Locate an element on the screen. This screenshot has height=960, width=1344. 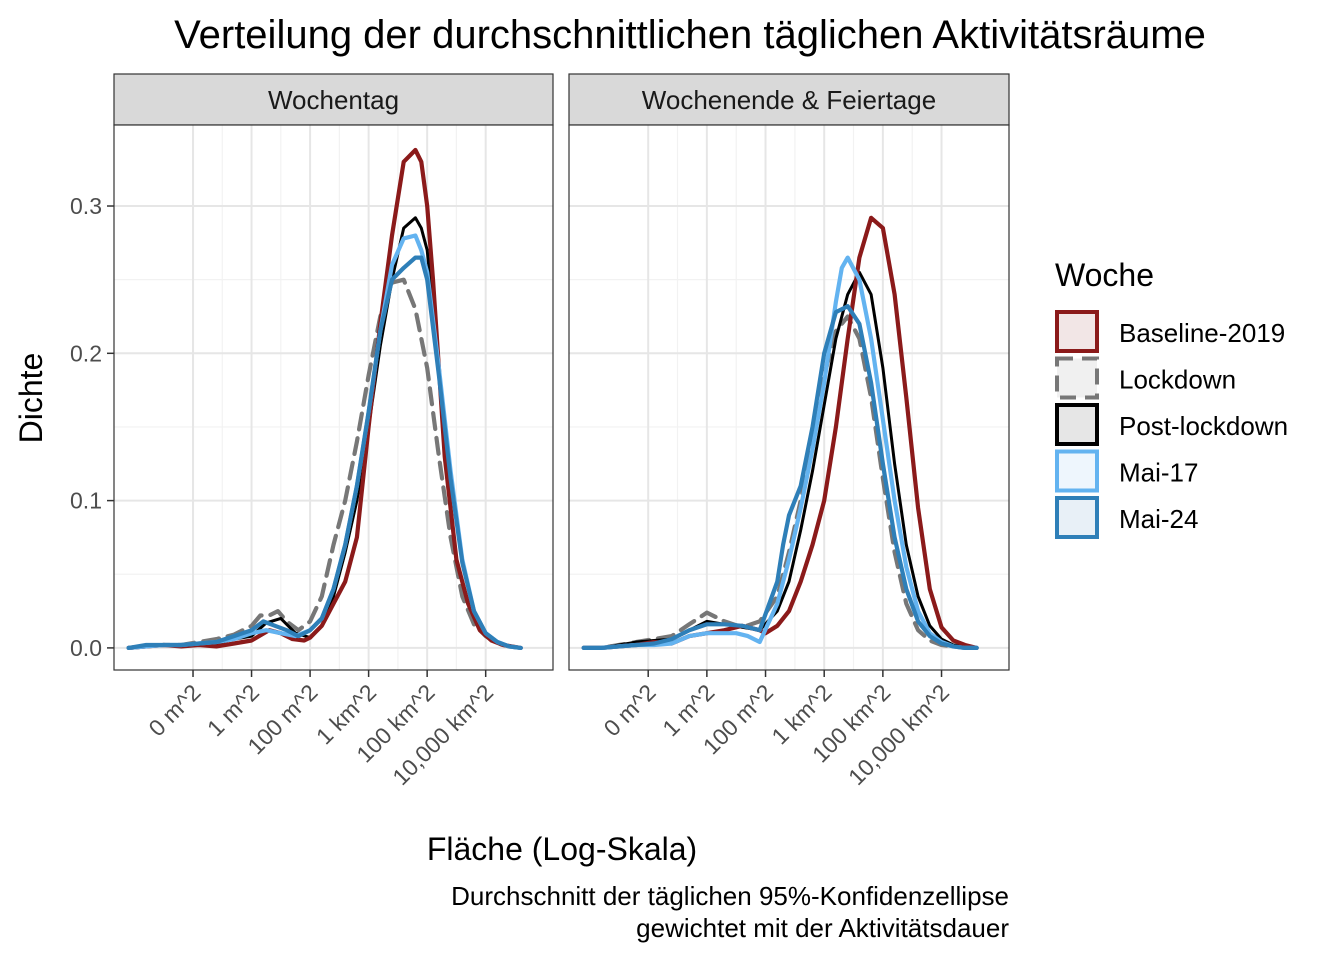
legend-item-mai-24: Mai-24 is located at coordinates (1126, 517).